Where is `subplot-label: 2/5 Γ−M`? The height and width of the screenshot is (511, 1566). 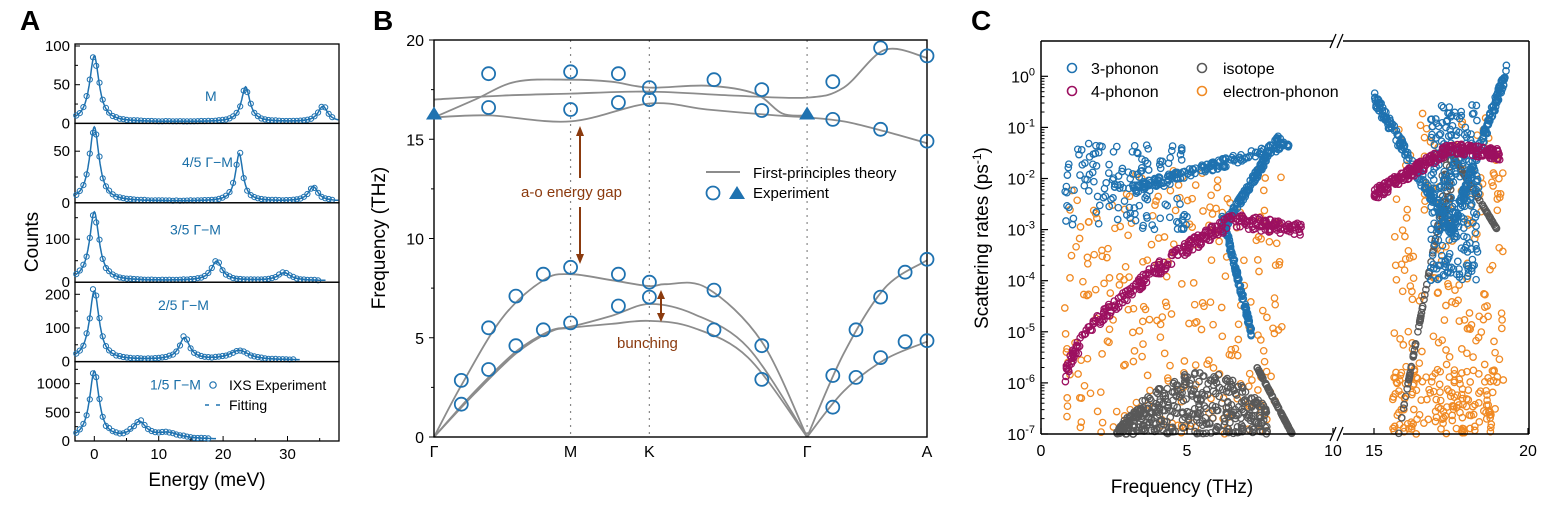 subplot-label: 2/5 Γ−M is located at coordinates (183, 305).